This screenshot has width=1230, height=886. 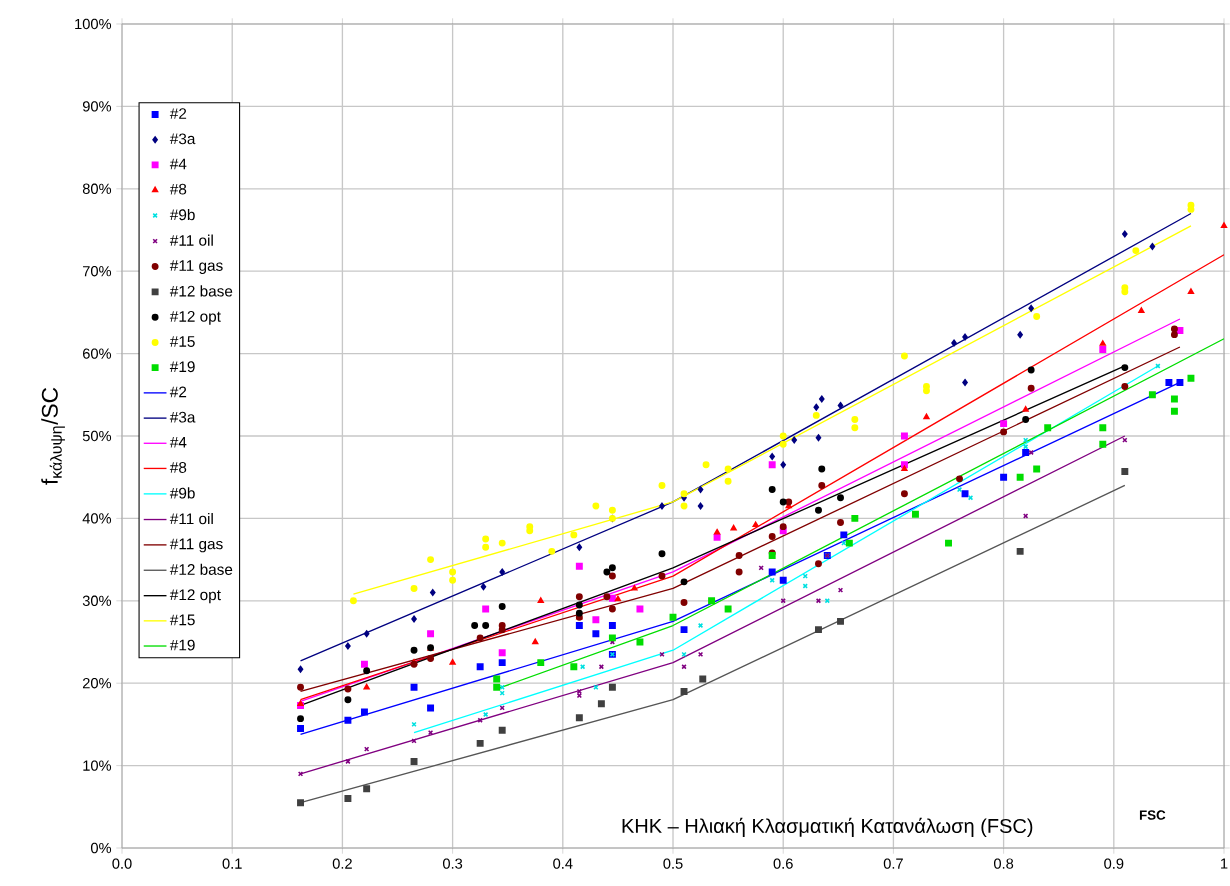 I want to click on x-tick-label: 0.4, so click(x=563, y=863).